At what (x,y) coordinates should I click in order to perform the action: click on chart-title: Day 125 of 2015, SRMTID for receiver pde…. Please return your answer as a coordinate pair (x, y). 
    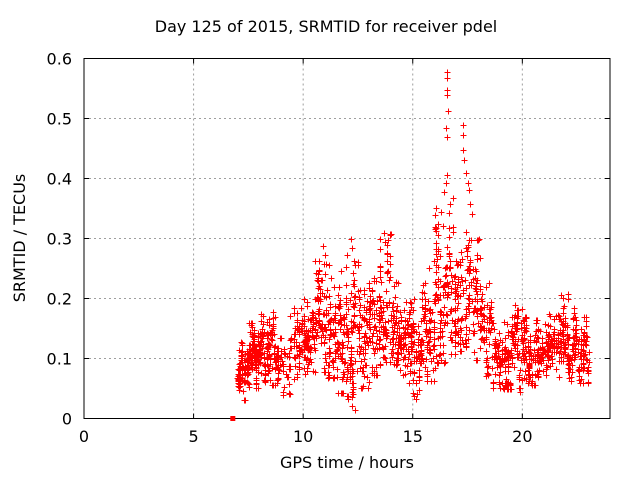
    Looking at the image, I should click on (326, 26).